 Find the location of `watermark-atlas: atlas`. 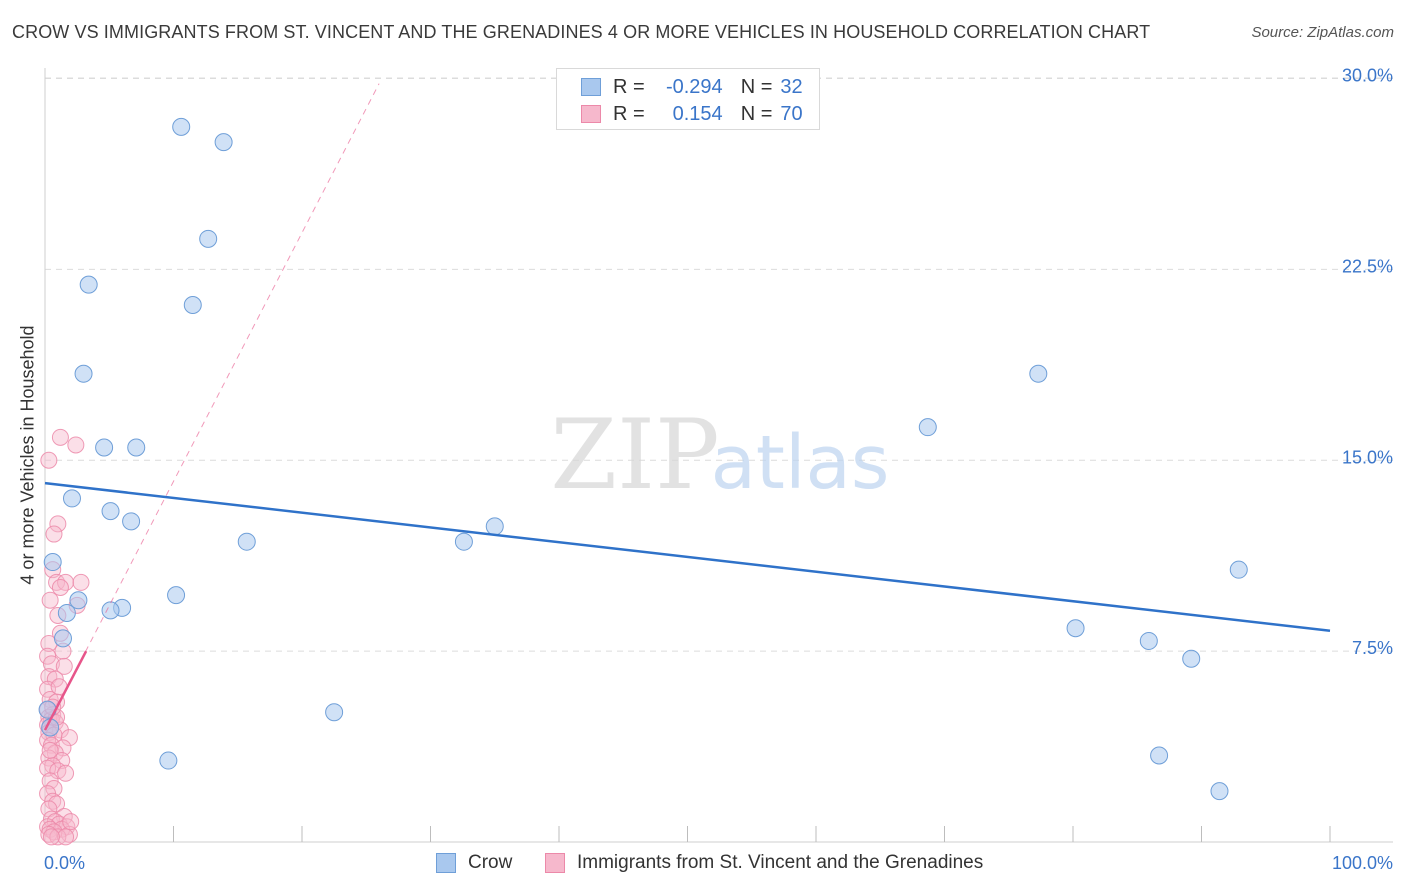

watermark-atlas: atlas is located at coordinates (800, 463).